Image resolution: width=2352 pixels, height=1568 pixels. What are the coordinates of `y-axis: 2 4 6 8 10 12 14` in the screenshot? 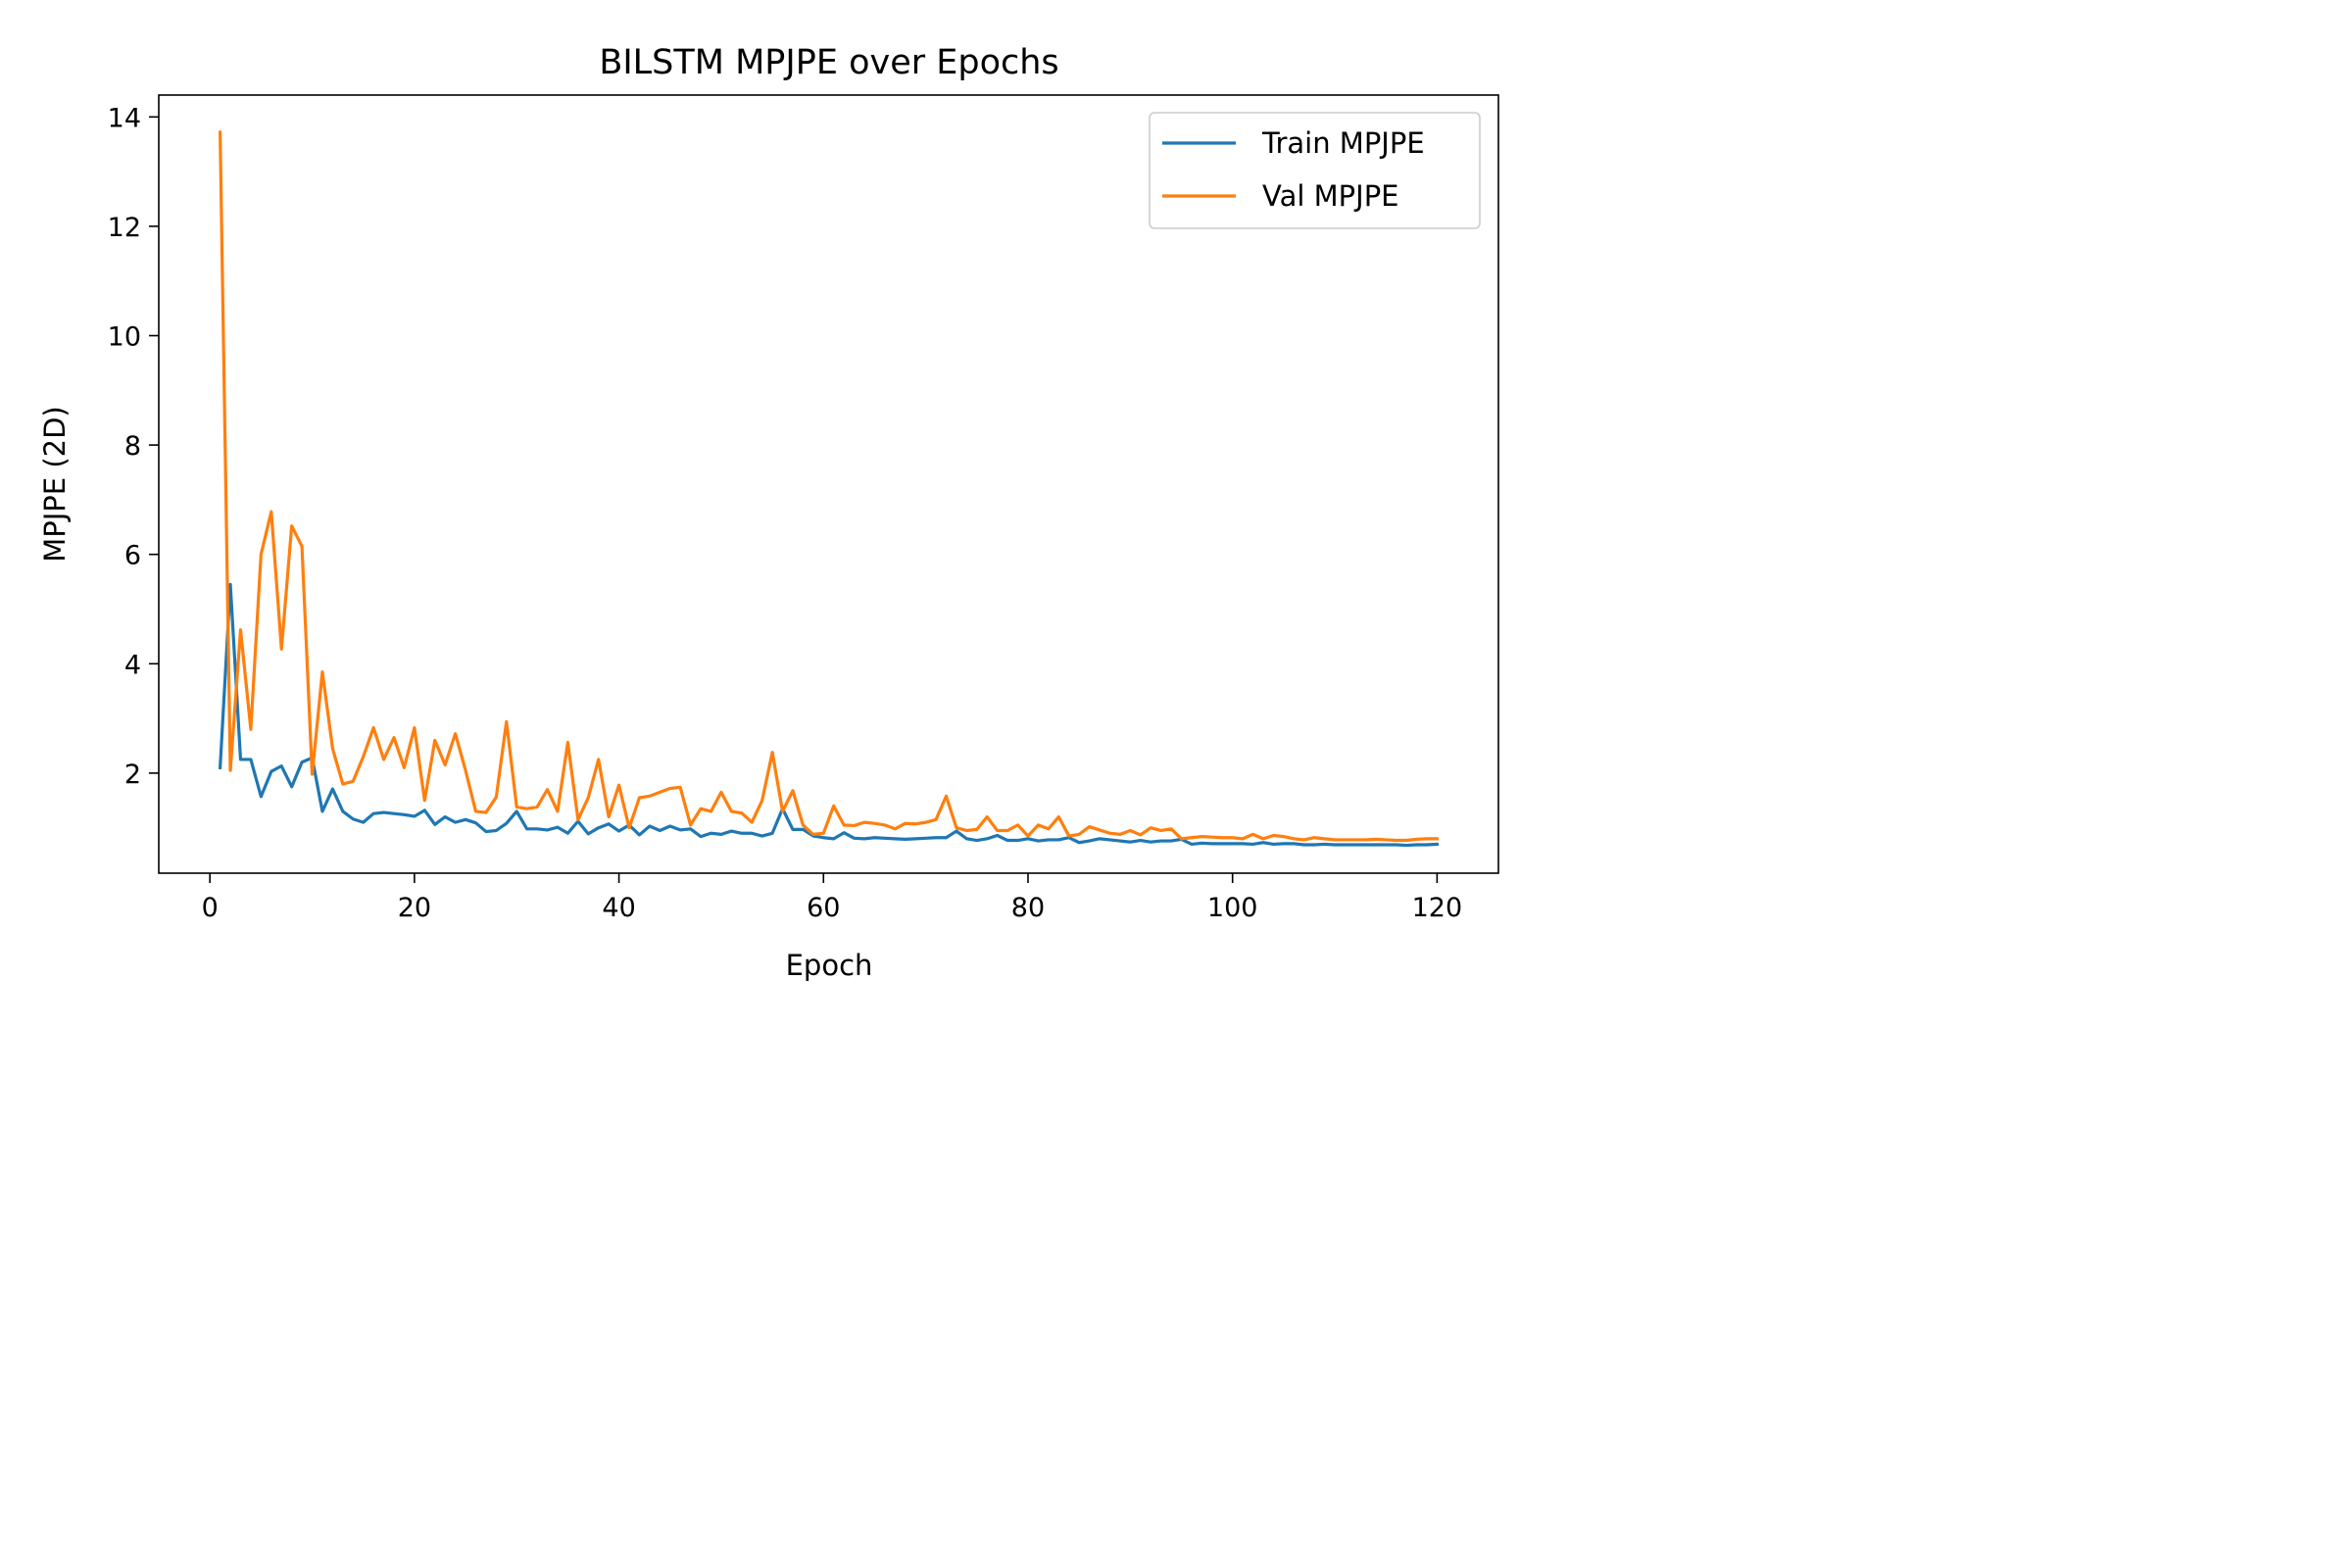 It's located at (133, 446).